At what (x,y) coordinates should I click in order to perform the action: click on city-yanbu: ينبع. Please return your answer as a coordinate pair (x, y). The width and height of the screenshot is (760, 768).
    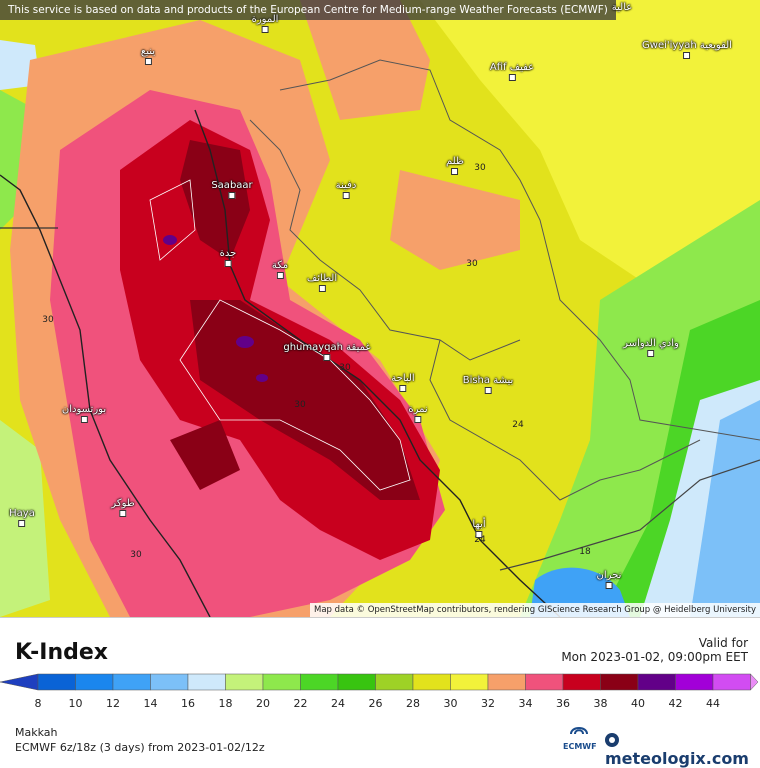
    Looking at the image, I should click on (148, 55).